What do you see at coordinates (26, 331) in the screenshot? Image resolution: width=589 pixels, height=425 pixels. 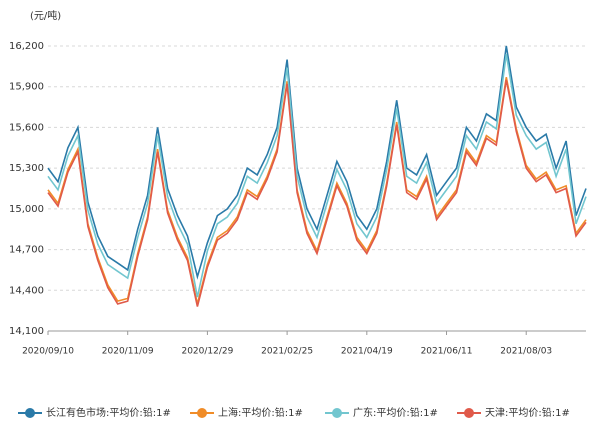 I see `y-tick-label: 14,100` at bounding box center [26, 331].